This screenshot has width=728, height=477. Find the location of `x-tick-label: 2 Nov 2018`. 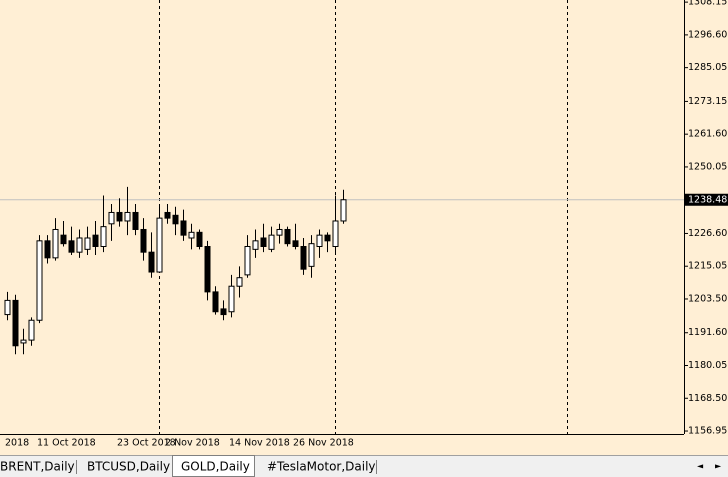

x-tick-label: 2 Nov 2018 is located at coordinates (192, 443).